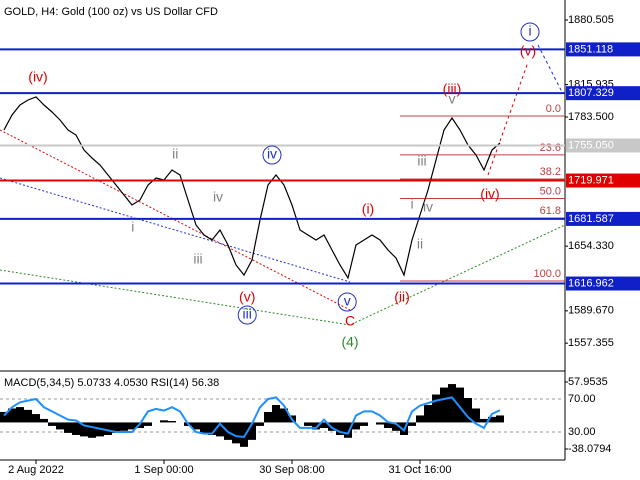  I want to click on fib-label: 23.6, so click(550, 148).